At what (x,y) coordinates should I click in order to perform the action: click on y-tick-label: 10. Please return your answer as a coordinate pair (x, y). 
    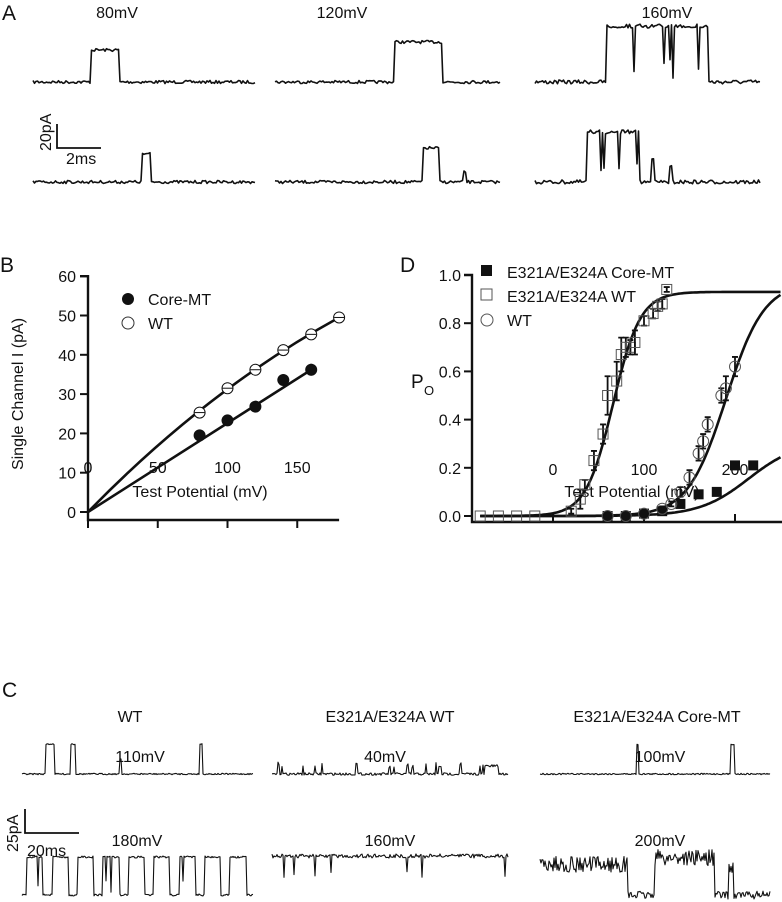
    Looking at the image, I should click on (67, 474).